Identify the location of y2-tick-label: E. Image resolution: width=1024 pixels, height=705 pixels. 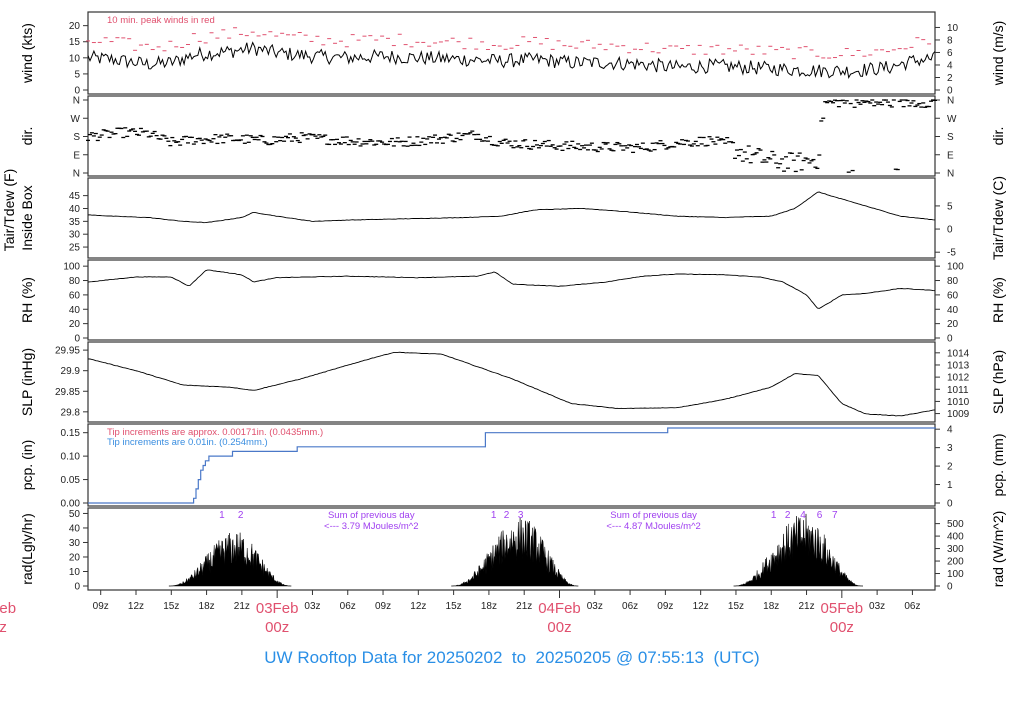
(950, 155).